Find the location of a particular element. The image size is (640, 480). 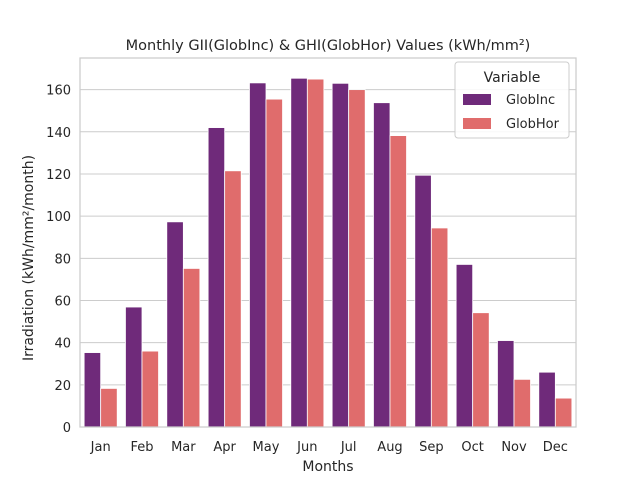

bar-globhor-oct is located at coordinates (481, 370).